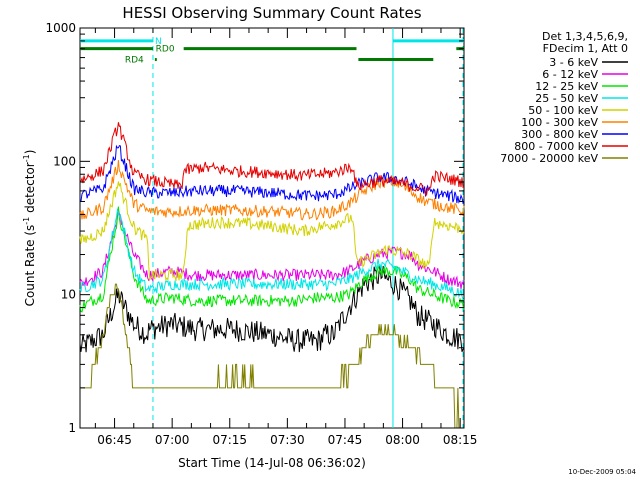 The image size is (640, 480). I want to click on legend-header-line-1: Det 1,3,4,5,6,9,, so click(585, 36).